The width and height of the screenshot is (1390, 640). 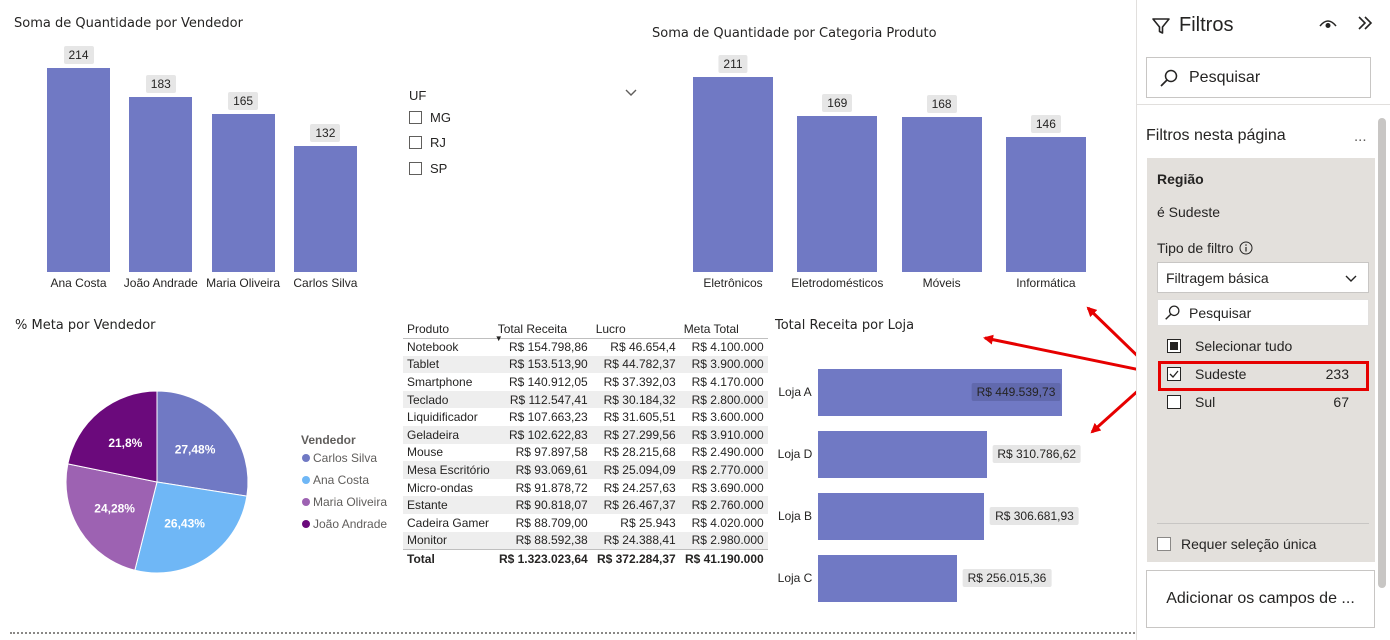 What do you see at coordinates (350, 502) in the screenshot?
I see `legend-item: Maria Oliveira` at bounding box center [350, 502].